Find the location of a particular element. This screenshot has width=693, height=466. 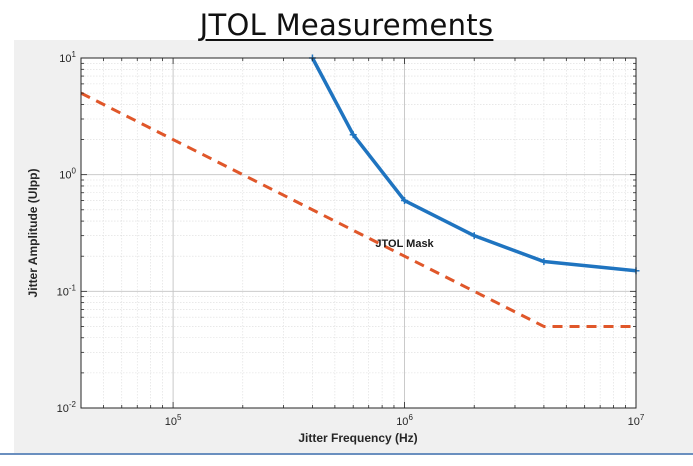

jtol-mask-label: JTOL Mask is located at coordinates (404, 244).